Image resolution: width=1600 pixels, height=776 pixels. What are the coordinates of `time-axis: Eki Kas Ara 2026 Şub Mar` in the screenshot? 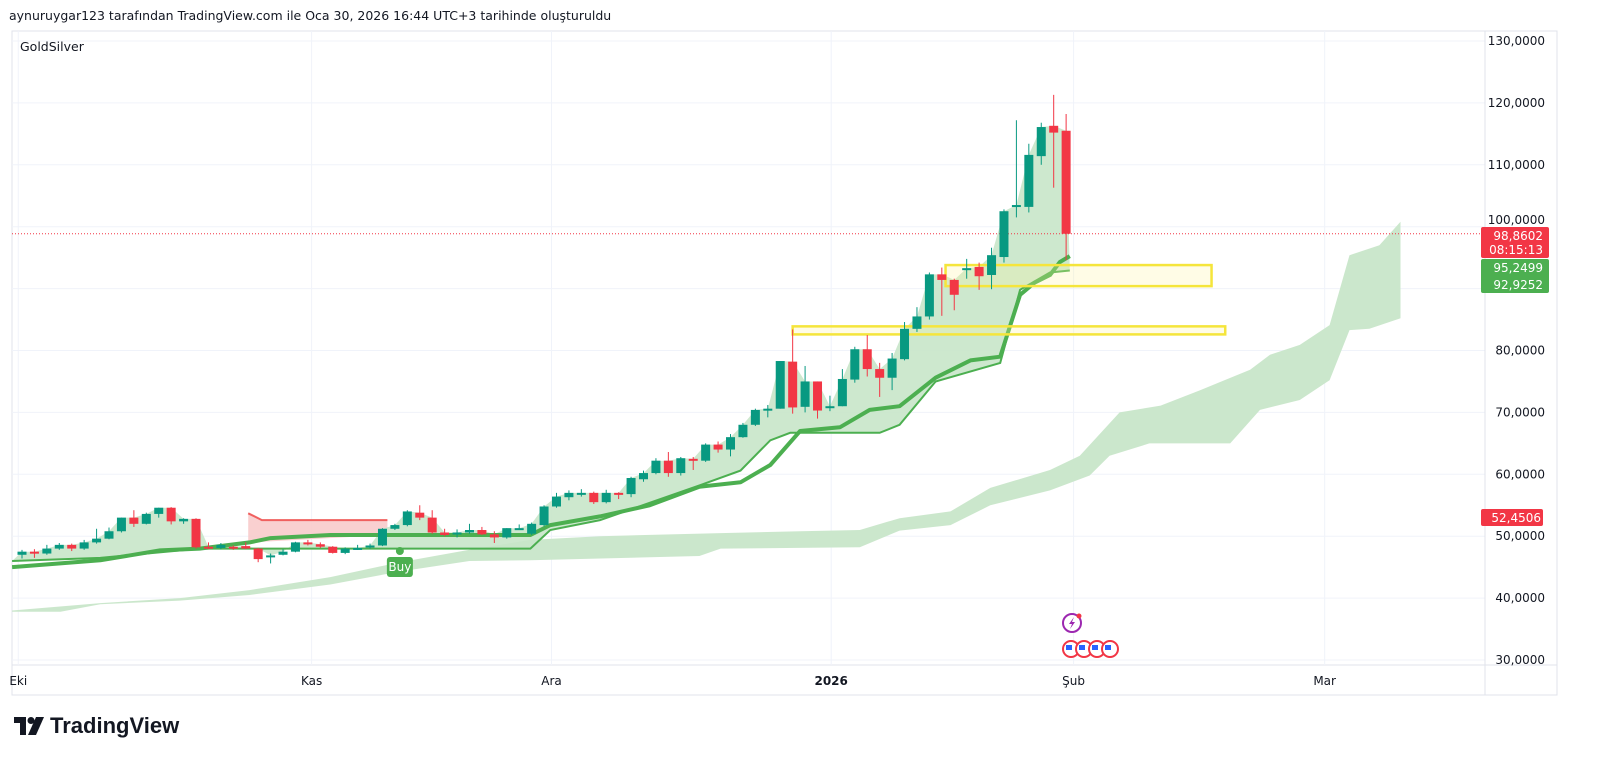 It's located at (672, 681).